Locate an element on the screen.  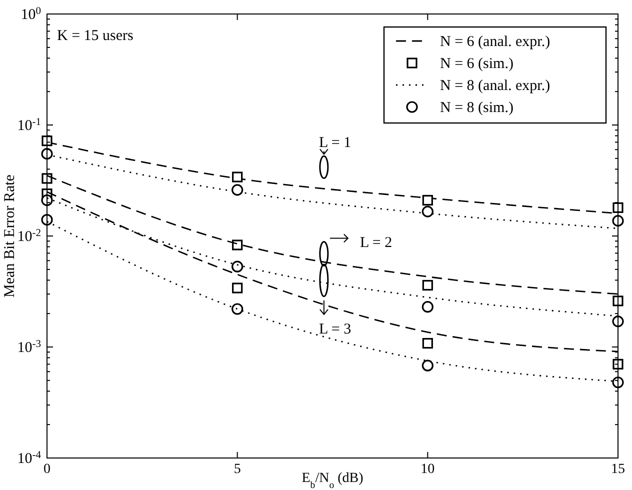
y-tick-label: 10$^{-1}$ is located at coordinates (29, 125).